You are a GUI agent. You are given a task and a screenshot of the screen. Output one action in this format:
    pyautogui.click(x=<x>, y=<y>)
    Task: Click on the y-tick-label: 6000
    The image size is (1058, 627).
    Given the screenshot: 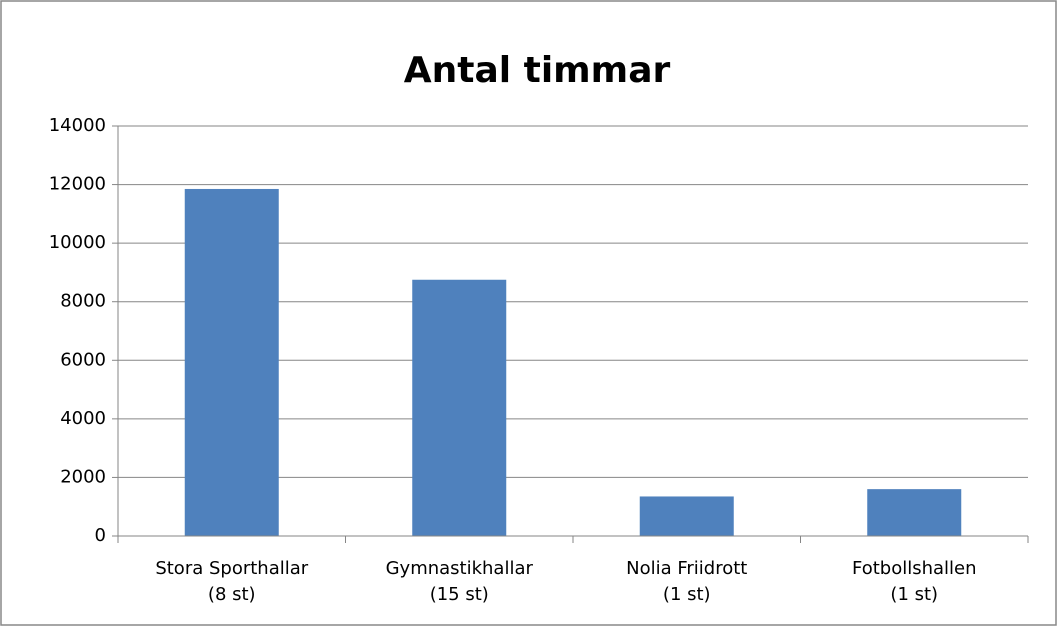 What is the action you would take?
    pyautogui.click(x=83, y=359)
    